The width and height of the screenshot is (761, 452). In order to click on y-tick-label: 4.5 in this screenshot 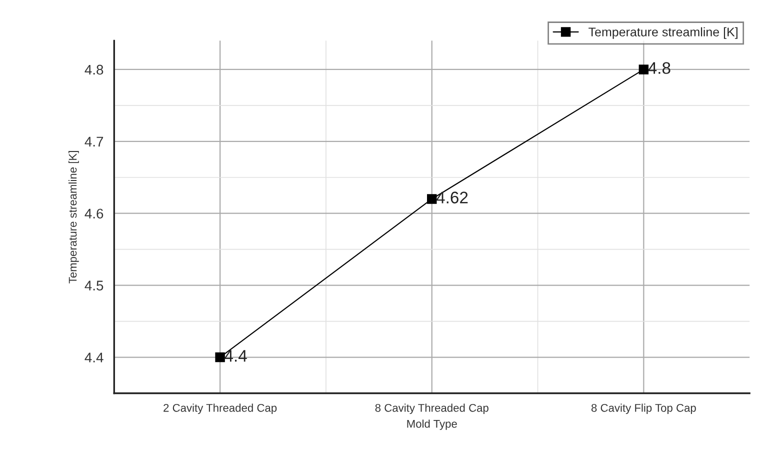, I will do `click(94, 285)`.